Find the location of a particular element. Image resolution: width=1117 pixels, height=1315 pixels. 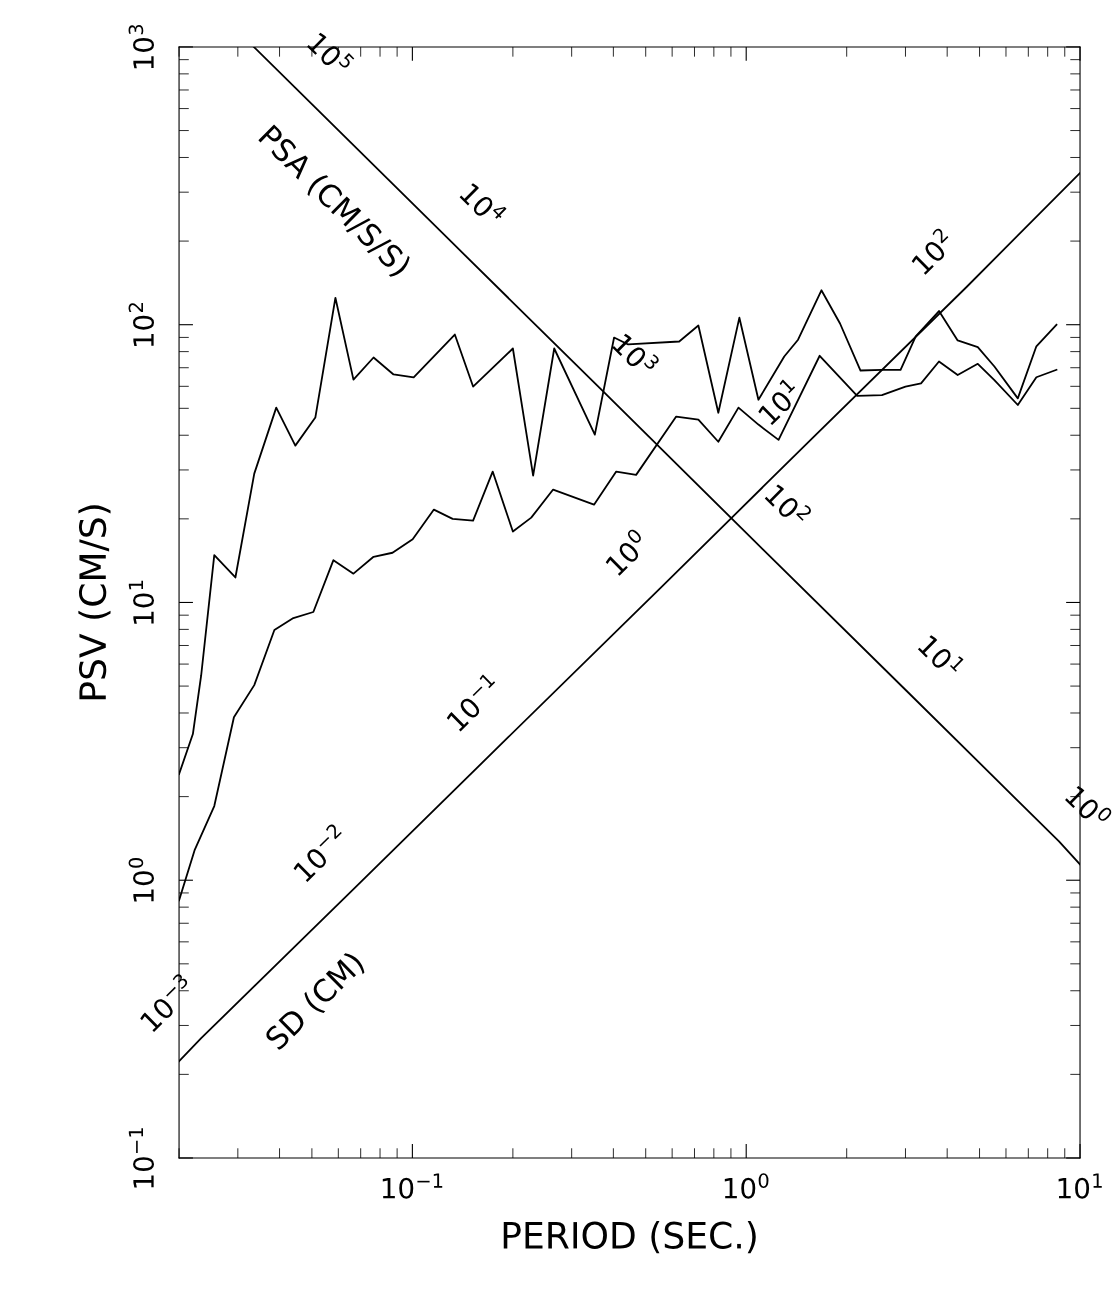

y-tick-label: 10$^{1}$ is located at coordinates (141, 602).